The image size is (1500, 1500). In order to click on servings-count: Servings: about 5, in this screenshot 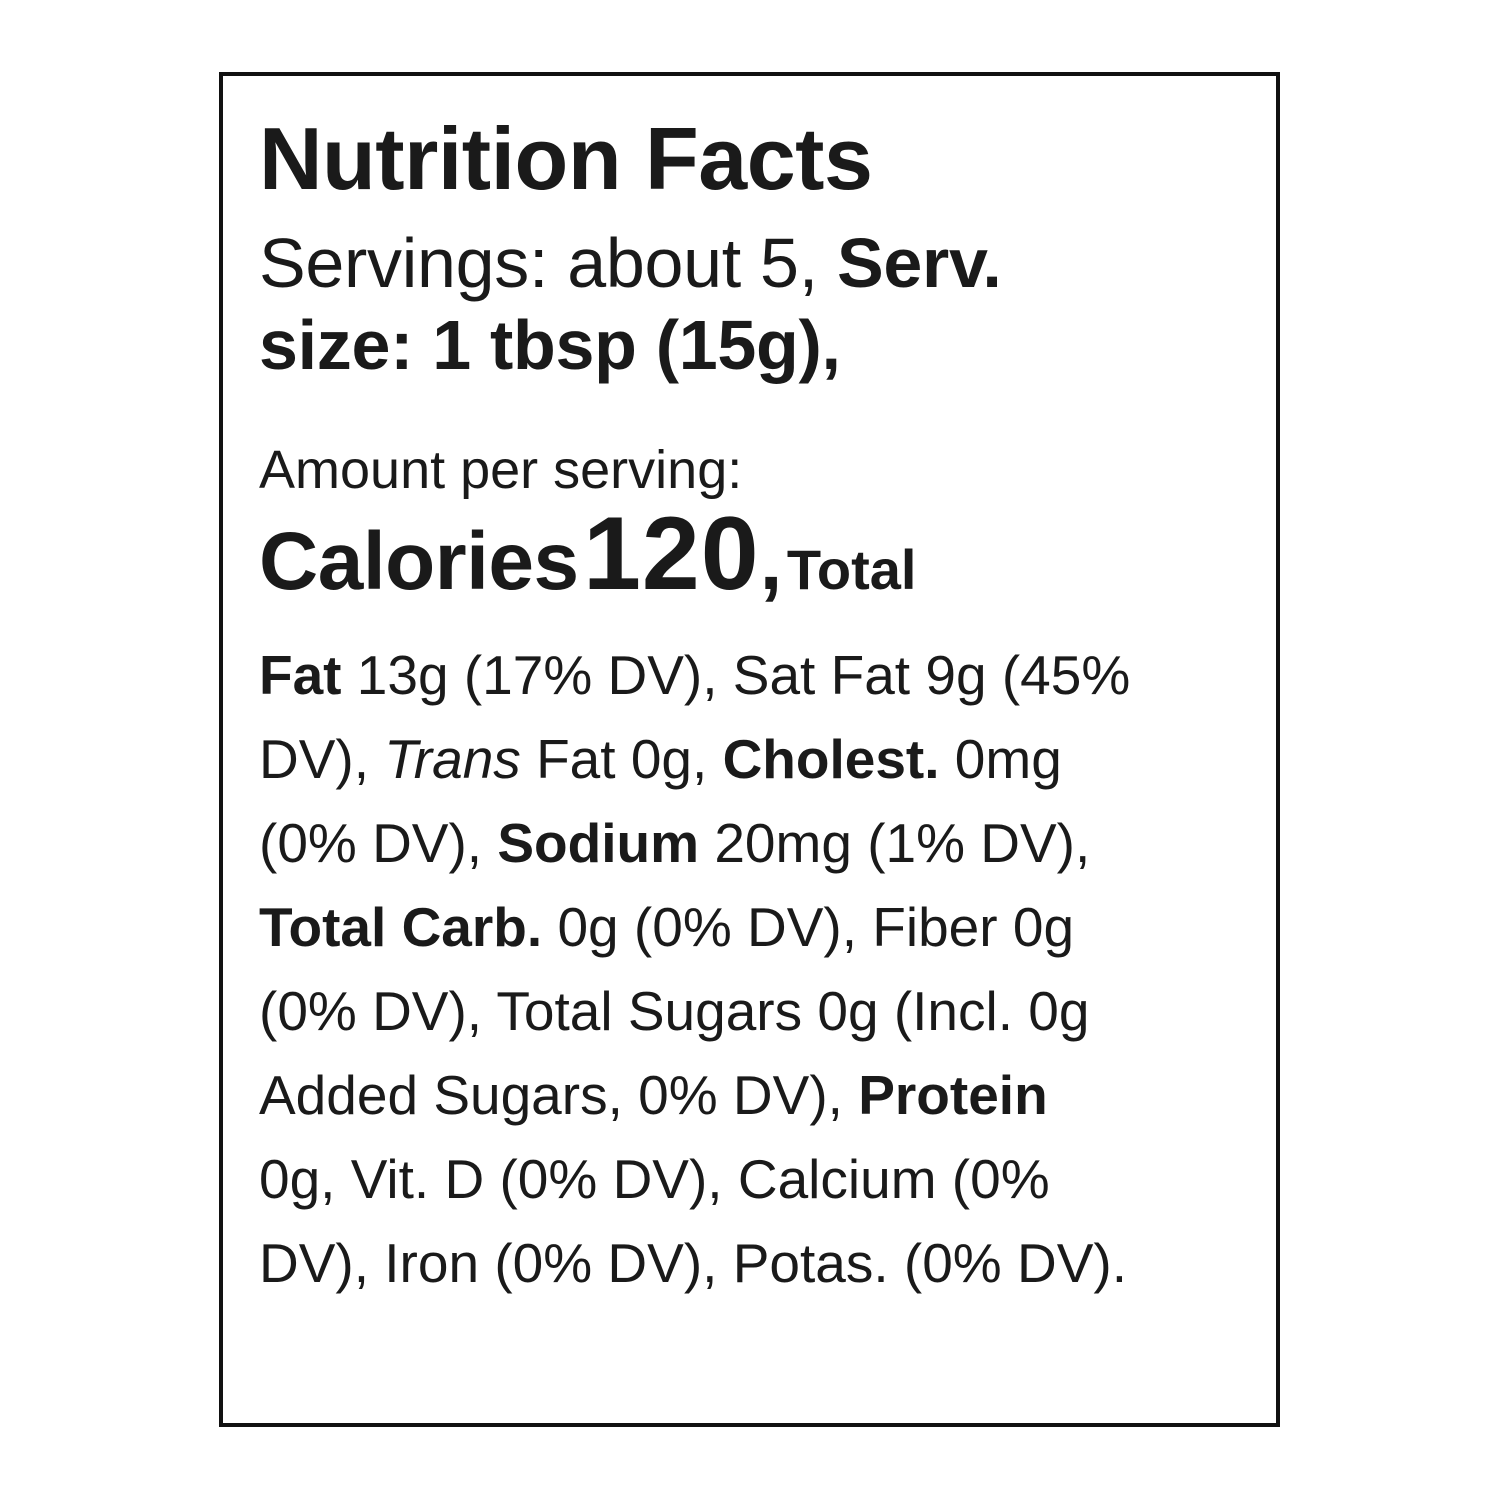, I will do `click(548, 263)`.